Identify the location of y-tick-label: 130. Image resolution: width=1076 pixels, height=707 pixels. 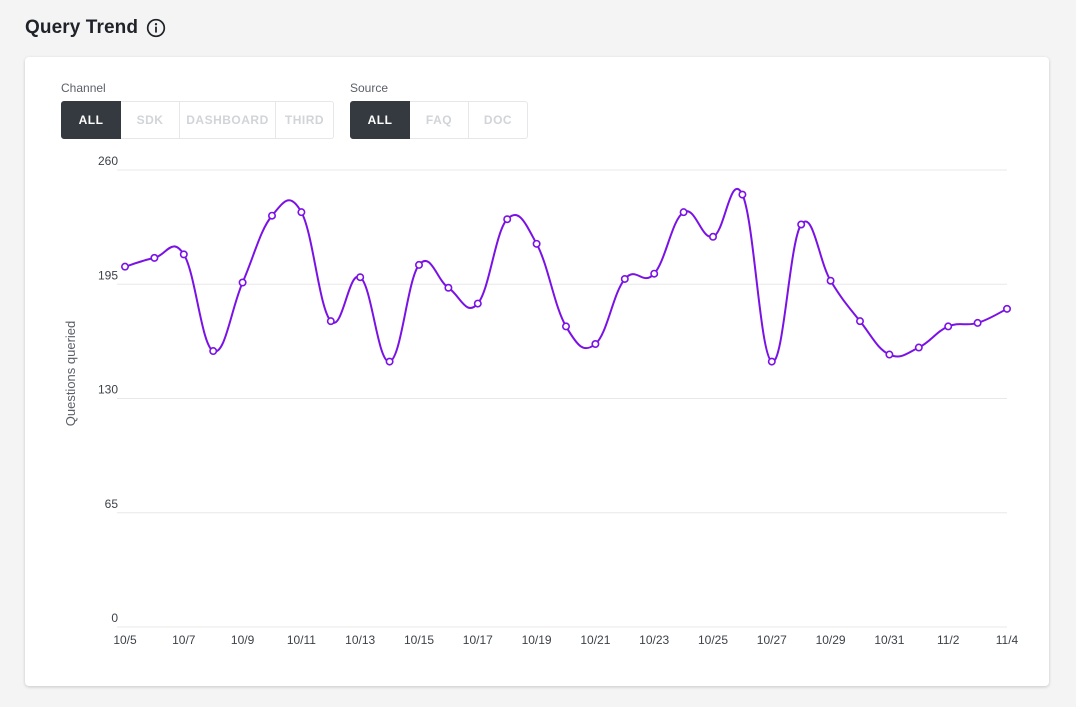
(108, 390).